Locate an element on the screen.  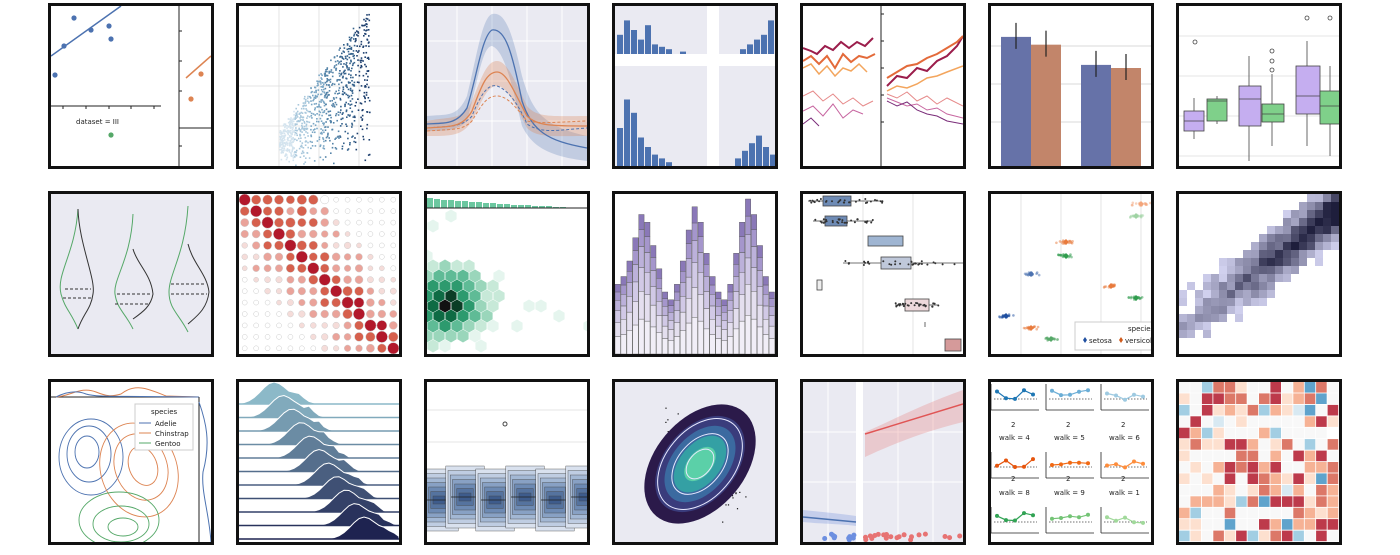
strip-means-plot: species setosa versicol is located at coordinates (1074, 274).